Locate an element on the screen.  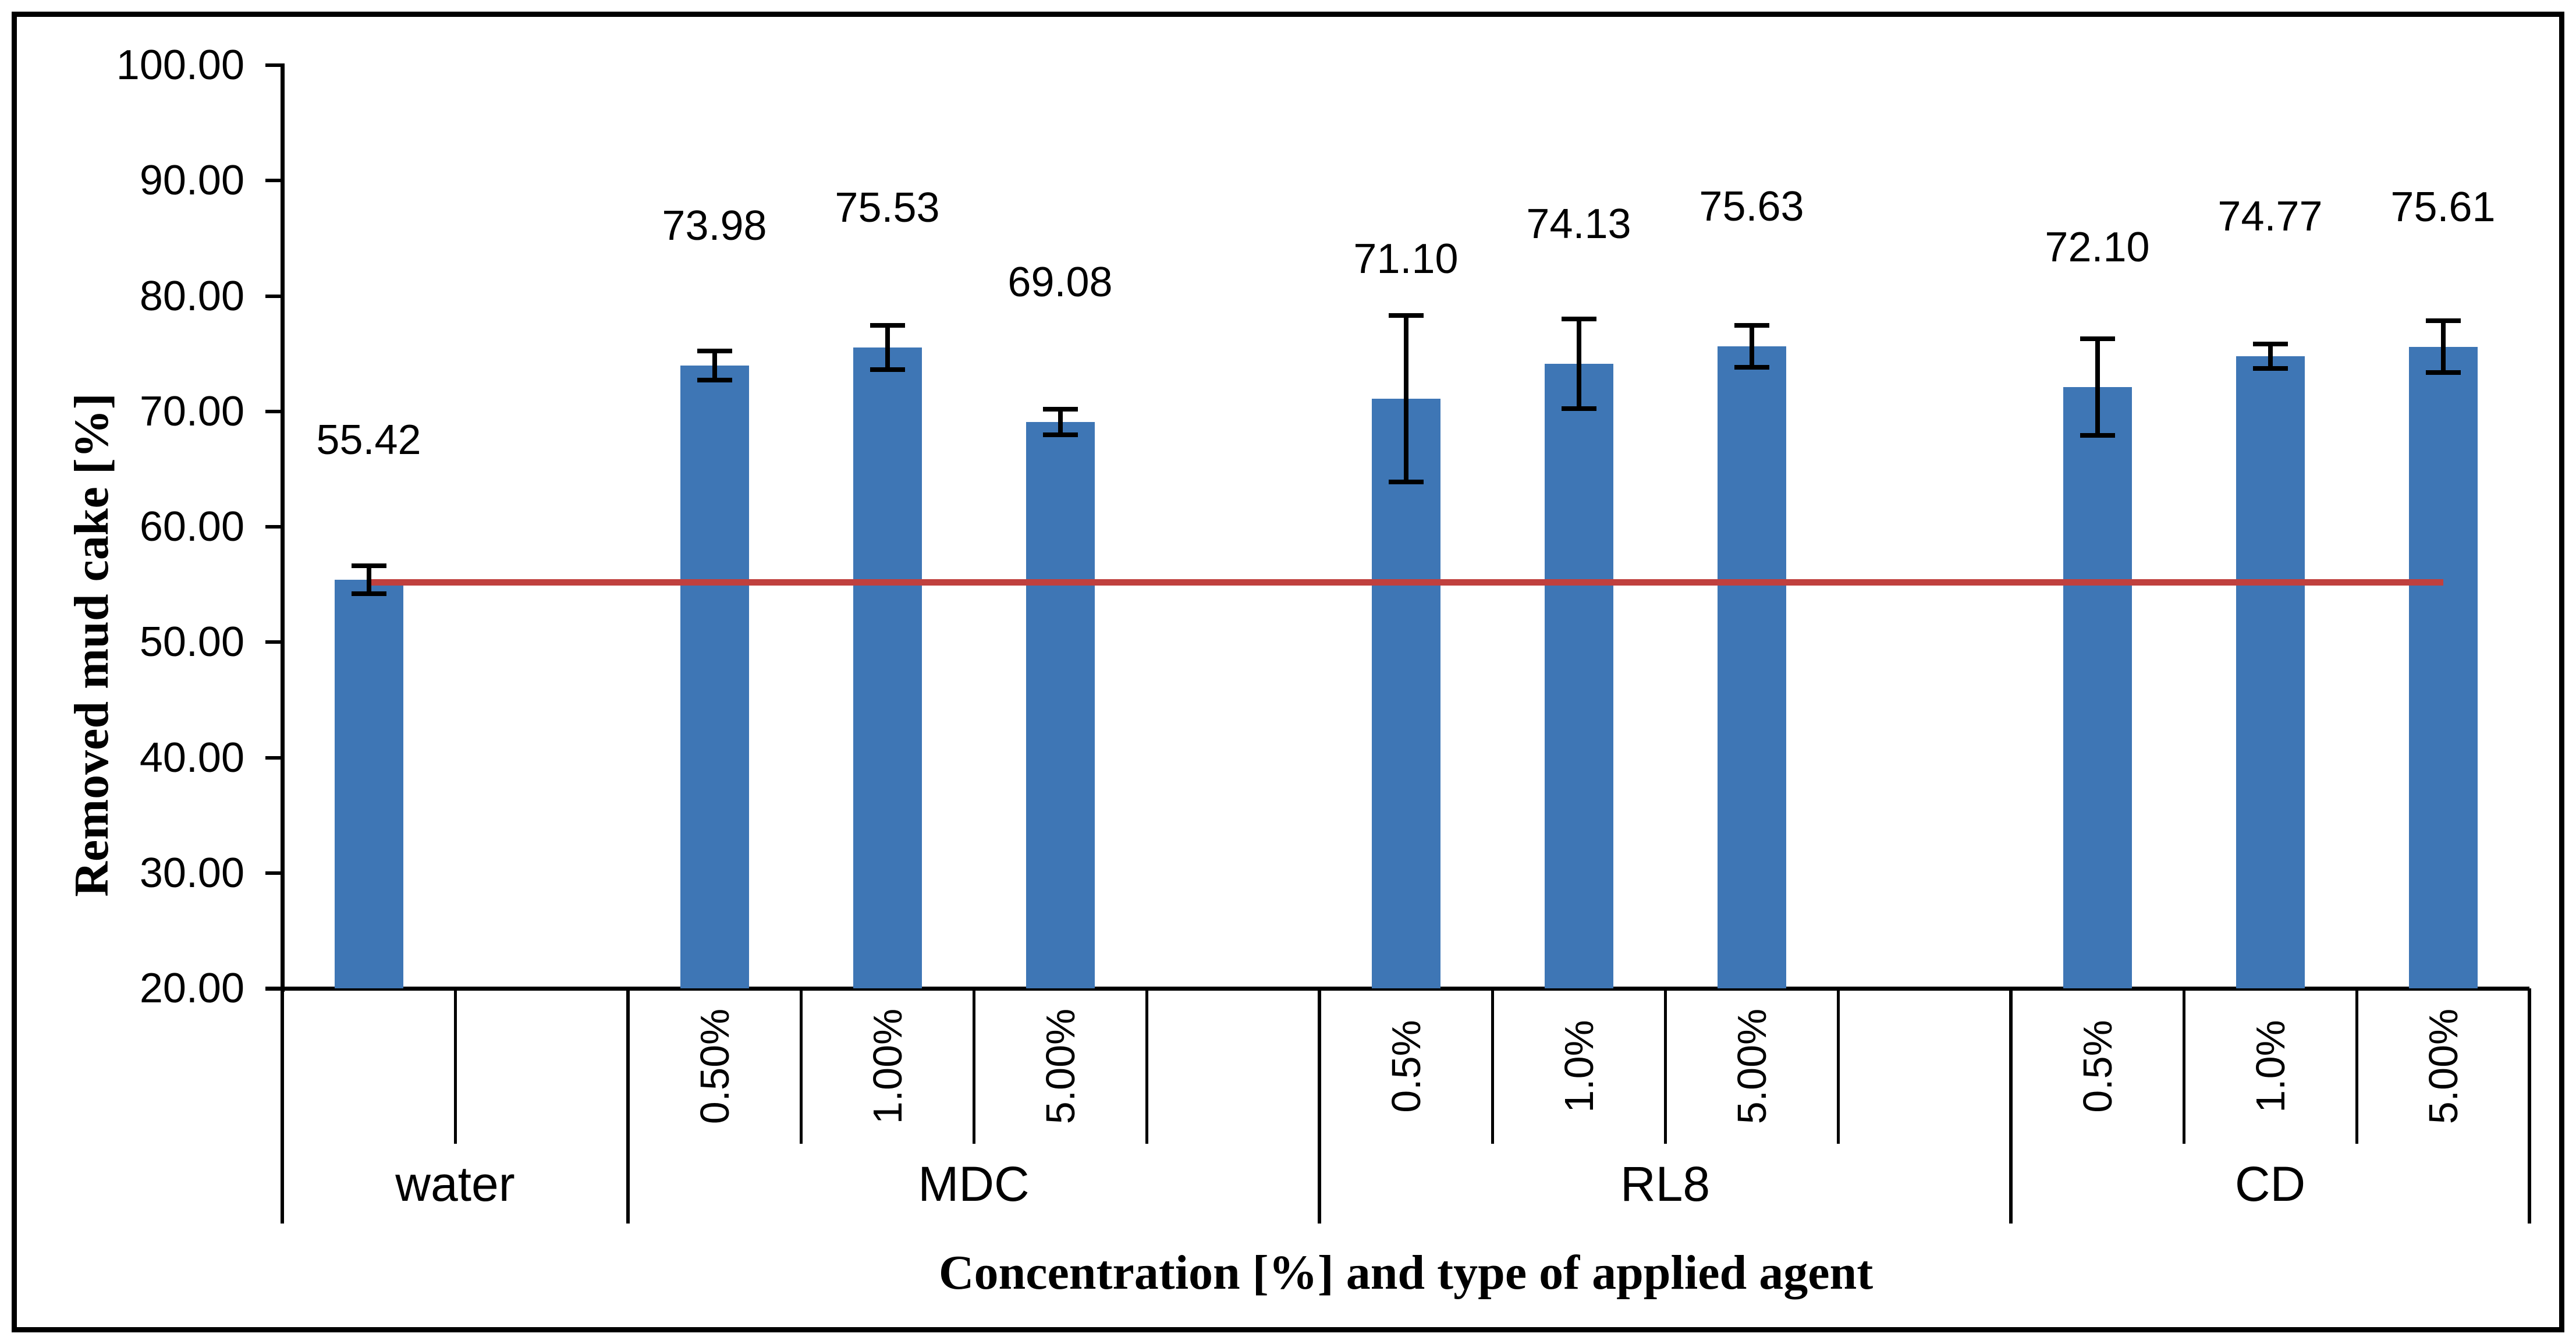
y-tick-label: 20.00 is located at coordinates (192, 988).